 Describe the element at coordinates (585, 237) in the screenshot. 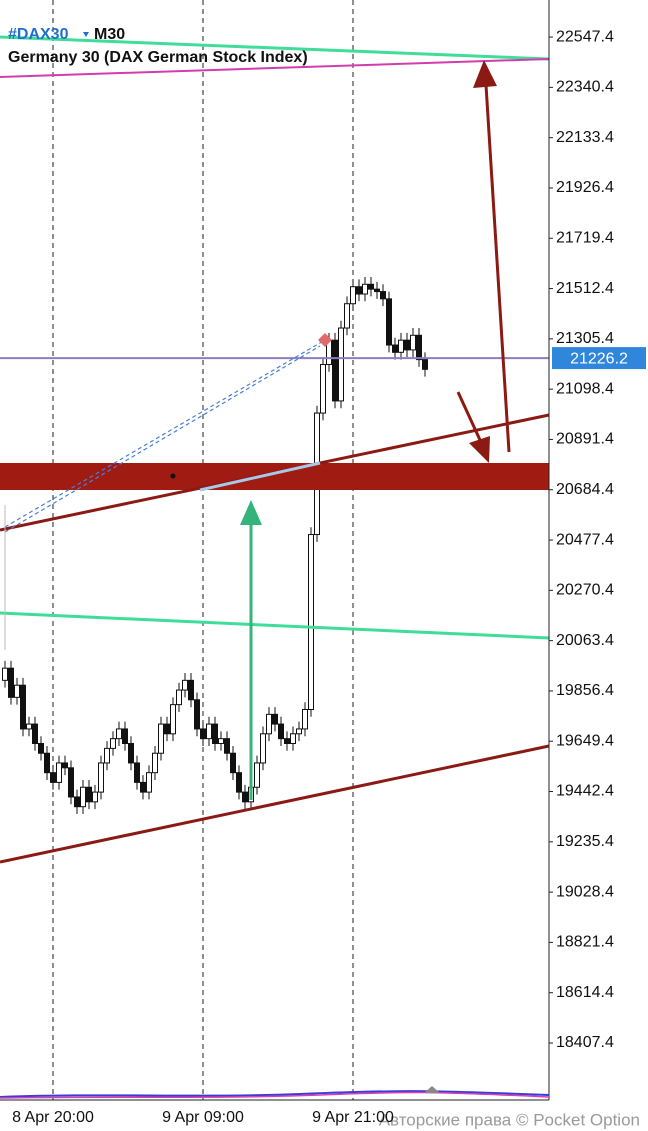

I see `y-tick-label: 21719.4` at that location.